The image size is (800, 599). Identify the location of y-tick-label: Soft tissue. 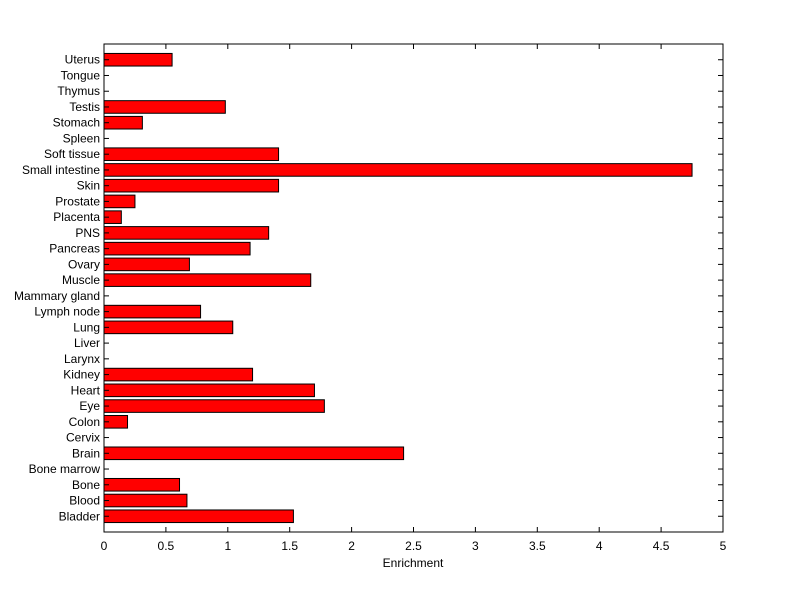
(72, 154).